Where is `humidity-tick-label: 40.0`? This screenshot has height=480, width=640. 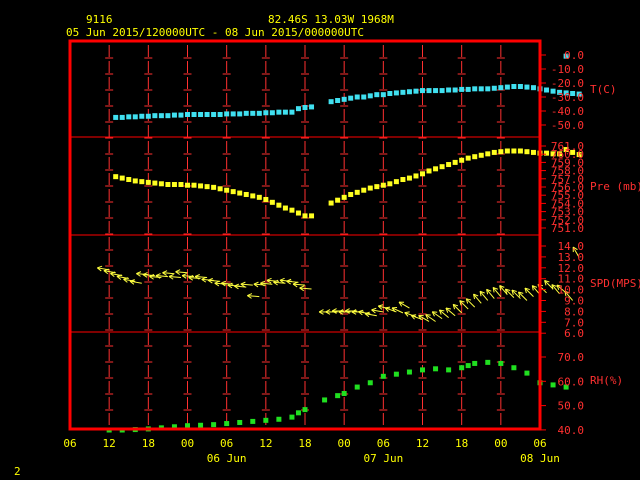 humidity-tick-label: 40.0 is located at coordinates (571, 430).